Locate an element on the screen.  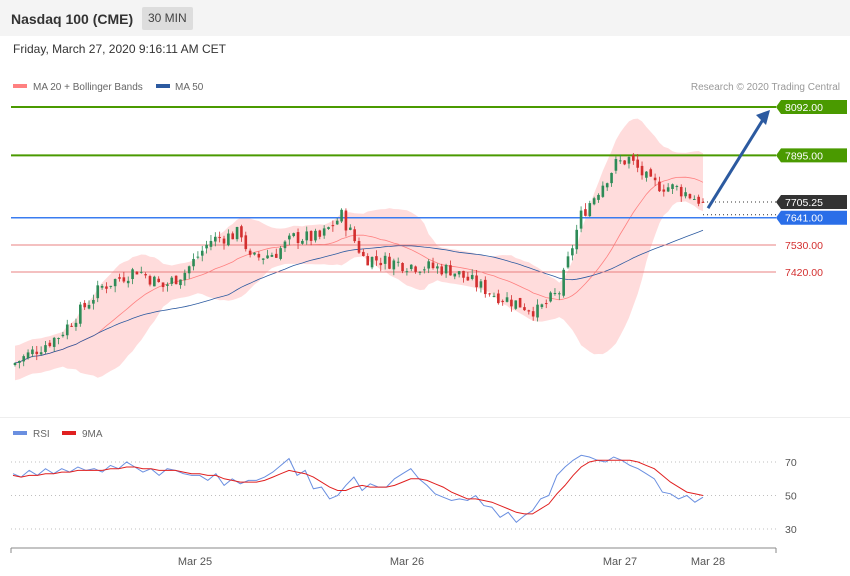
rsi-line is located at coordinates (358, 489).